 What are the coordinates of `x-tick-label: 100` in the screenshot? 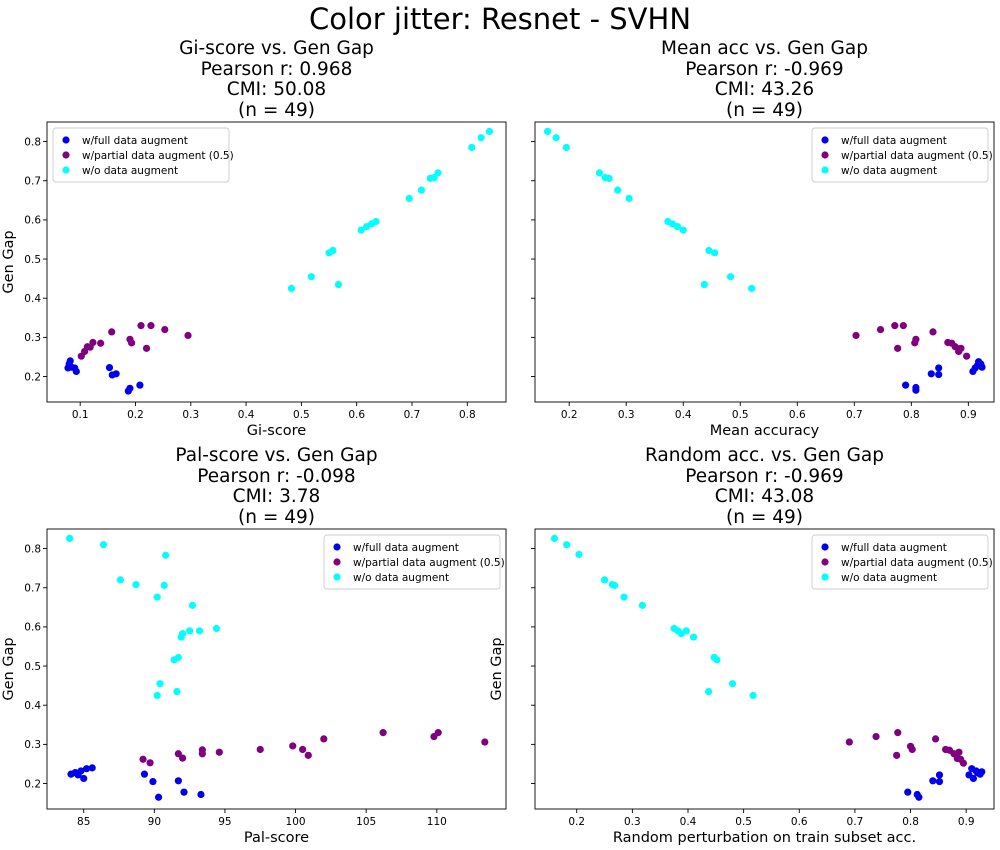 It's located at (296, 822).